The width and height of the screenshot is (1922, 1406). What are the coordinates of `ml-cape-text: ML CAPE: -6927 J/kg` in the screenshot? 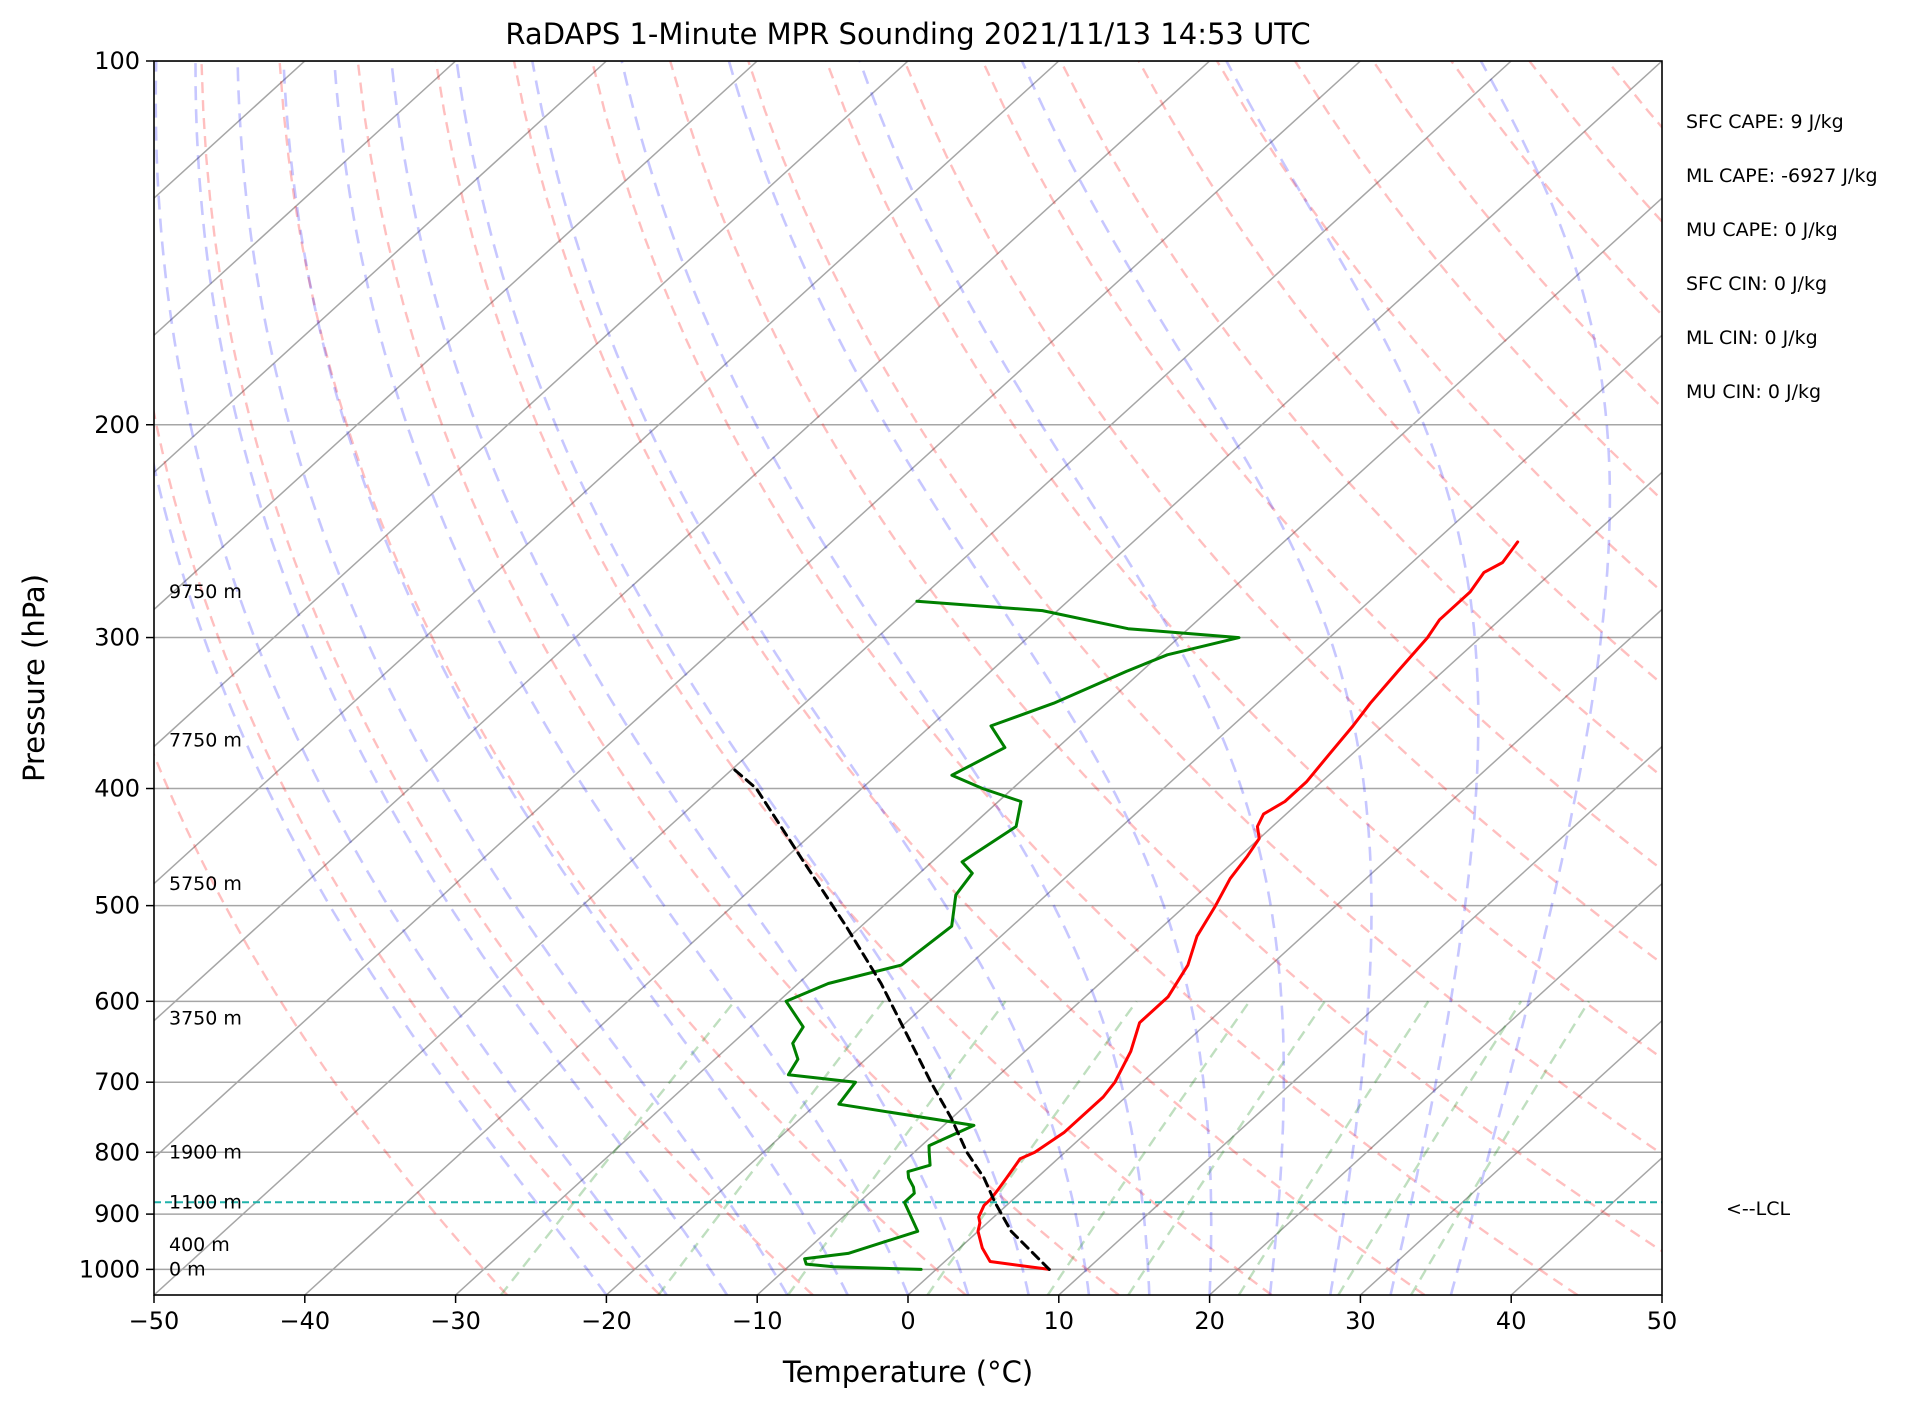 It's located at (1782, 176).